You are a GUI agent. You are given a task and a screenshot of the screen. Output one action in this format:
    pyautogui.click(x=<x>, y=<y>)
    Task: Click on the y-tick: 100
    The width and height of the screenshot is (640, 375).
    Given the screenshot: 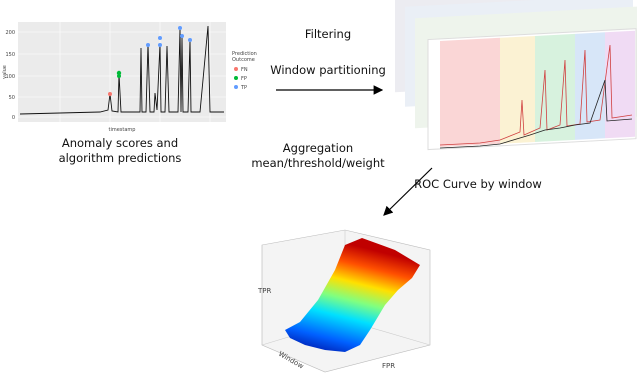 What is the action you would take?
    pyautogui.click(x=10, y=77)
    